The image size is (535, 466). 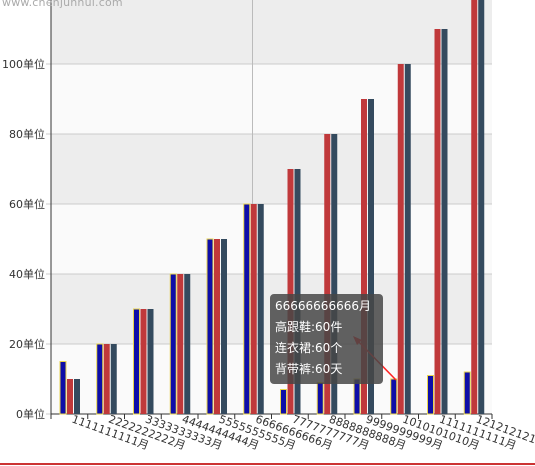 I want to click on y-tick-label: 0单位, so click(x=30, y=414).